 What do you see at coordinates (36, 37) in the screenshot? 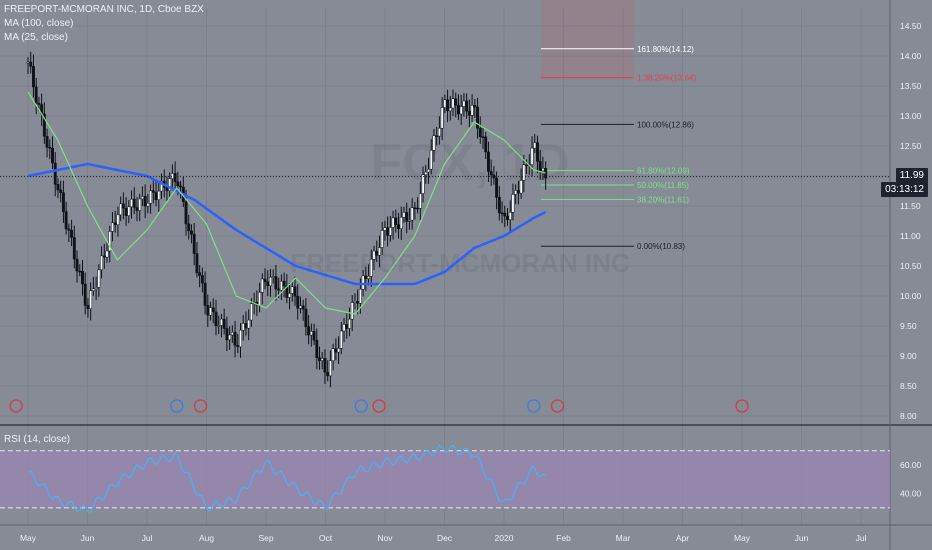
I see `ma25-legend: MA (25, close)` at bounding box center [36, 37].